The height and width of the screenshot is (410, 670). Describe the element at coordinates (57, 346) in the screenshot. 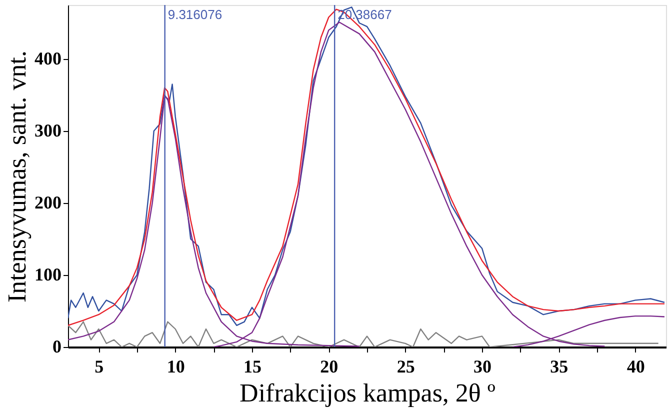

I see `y-tick-label: 0` at that location.